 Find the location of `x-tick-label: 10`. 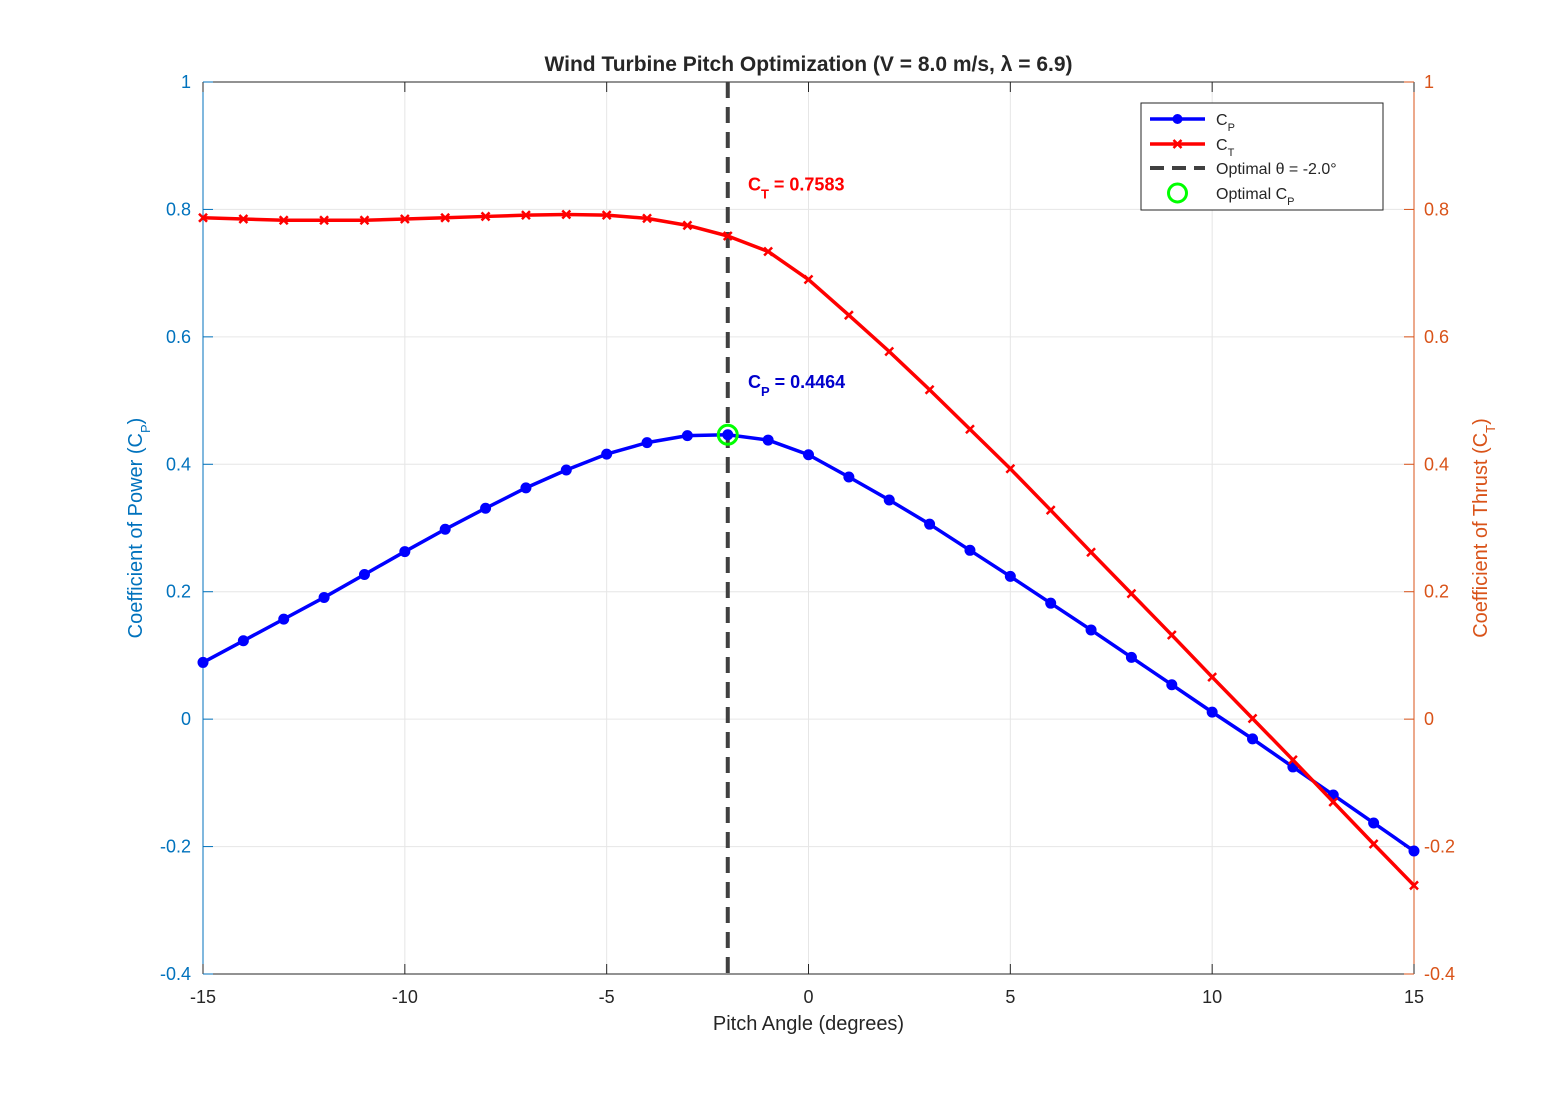

x-tick-label: 10 is located at coordinates (1212, 997).